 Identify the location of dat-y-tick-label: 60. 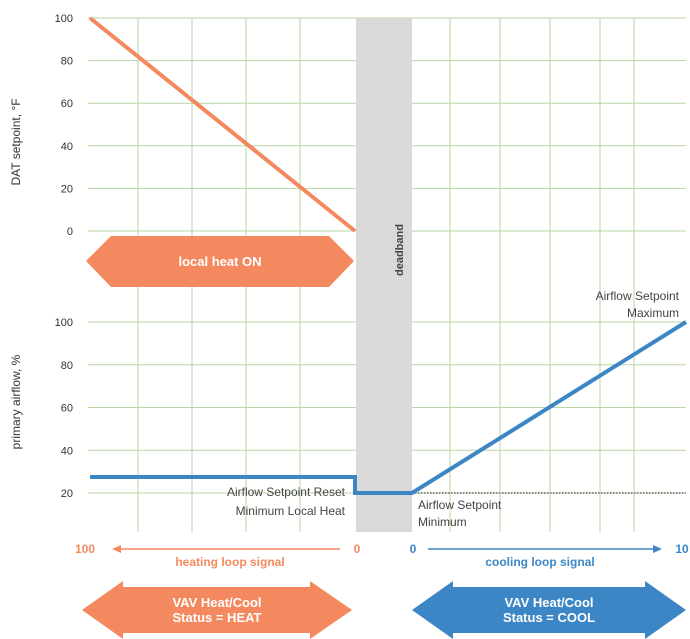
(67, 104).